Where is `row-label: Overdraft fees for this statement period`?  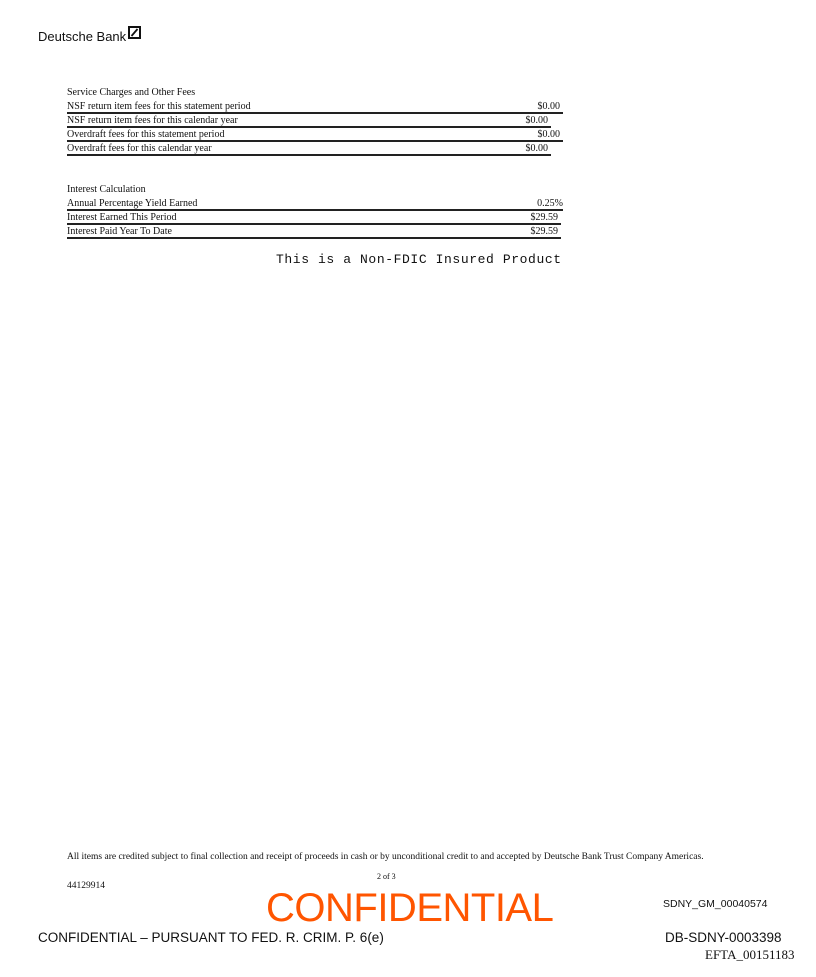 row-label: Overdraft fees for this statement period is located at coordinates (146, 134).